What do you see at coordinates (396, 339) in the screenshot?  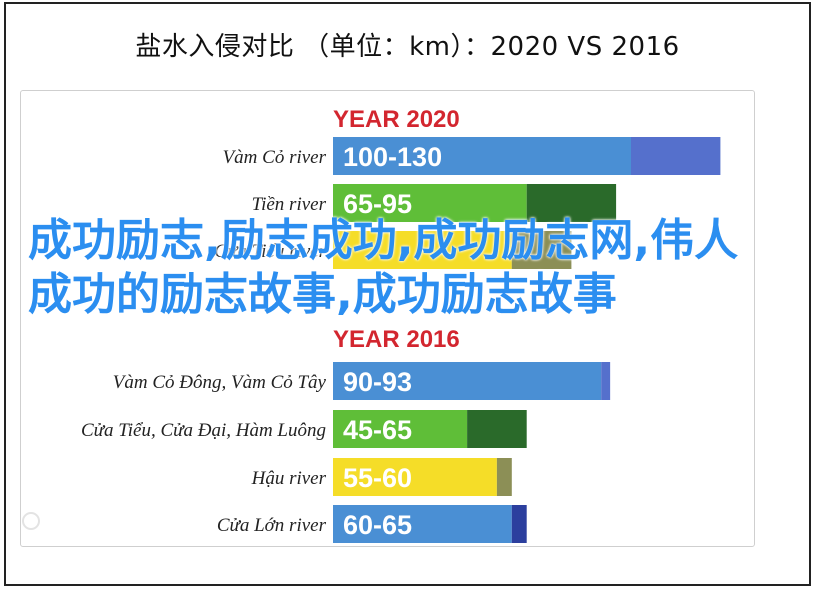 I see `group-header: YEAR 2016` at bounding box center [396, 339].